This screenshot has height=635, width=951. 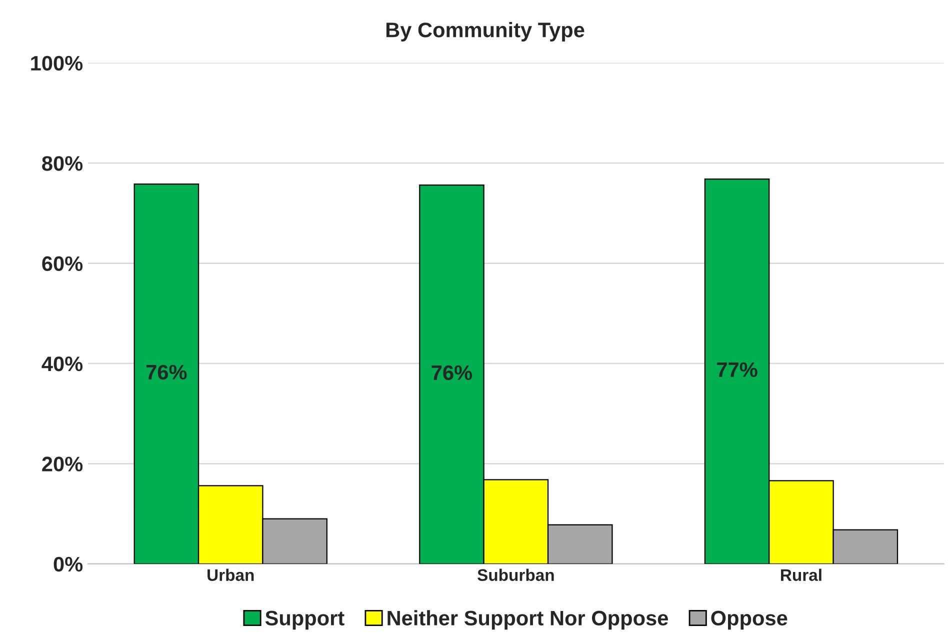 I want to click on legend-label: Oppose, so click(x=749, y=620).